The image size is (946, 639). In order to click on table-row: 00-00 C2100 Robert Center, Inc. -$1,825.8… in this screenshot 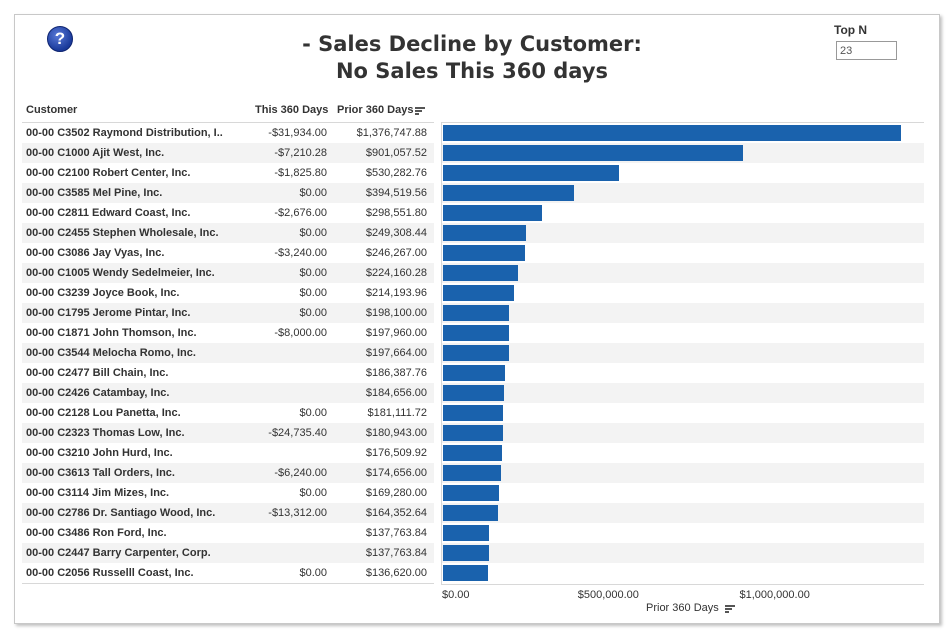, I will do `click(228, 173)`.